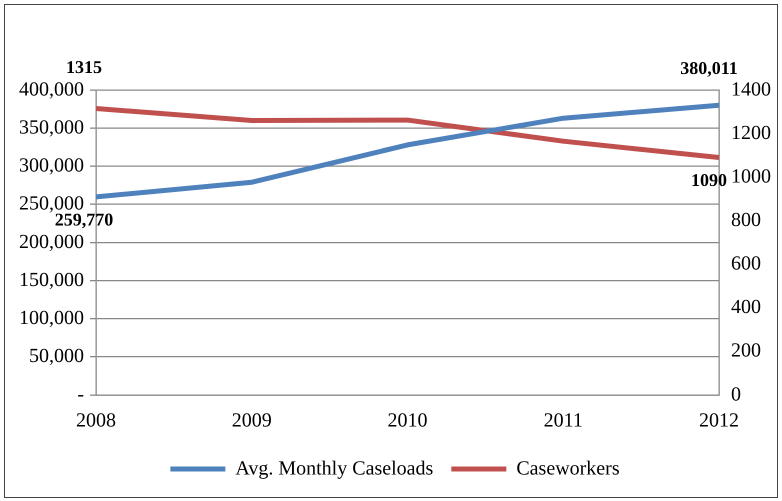 Image resolution: width=782 pixels, height=501 pixels. Describe the element at coordinates (51, 279) in the screenshot. I see `y-tick-label: 150,000` at that location.